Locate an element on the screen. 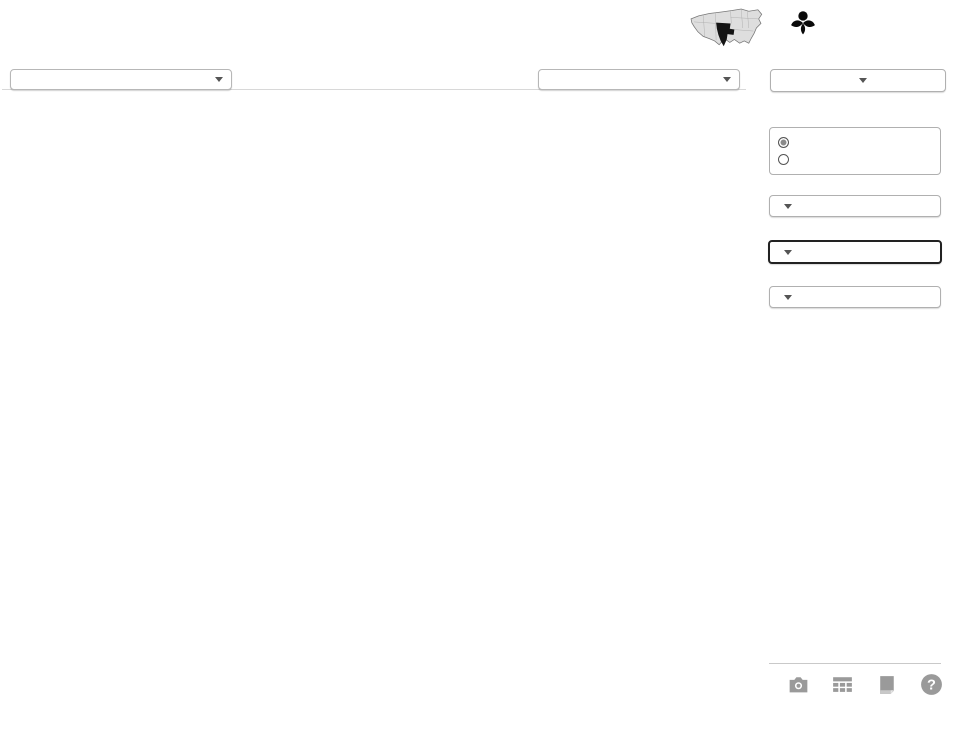 This screenshot has width=960, height=729. sidebar-divider is located at coordinates (855, 663).